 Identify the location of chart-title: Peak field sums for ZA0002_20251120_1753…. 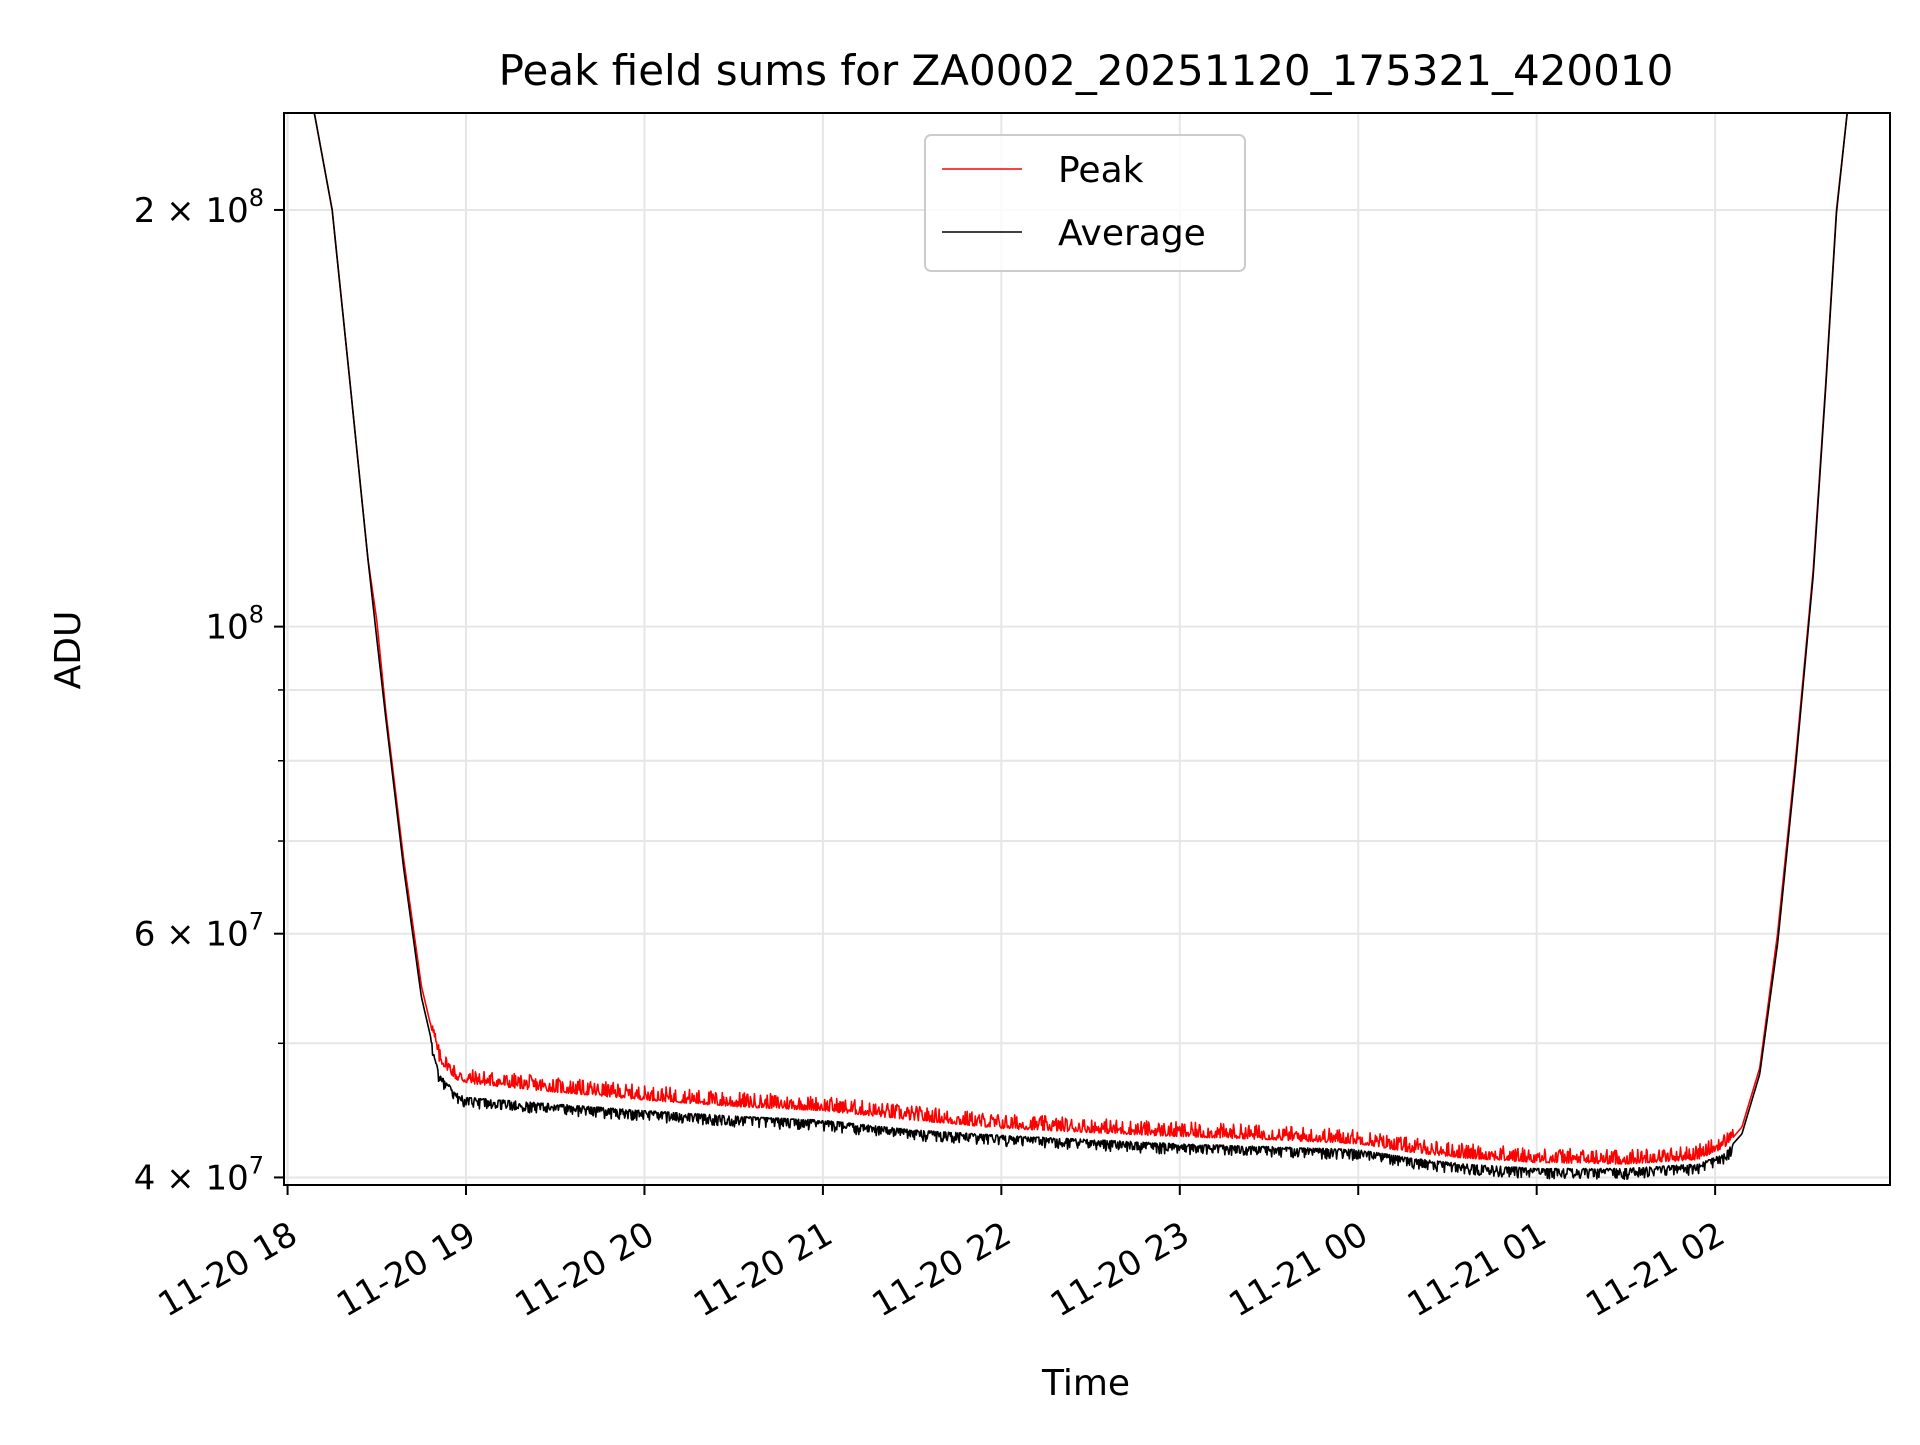
(1086, 70).